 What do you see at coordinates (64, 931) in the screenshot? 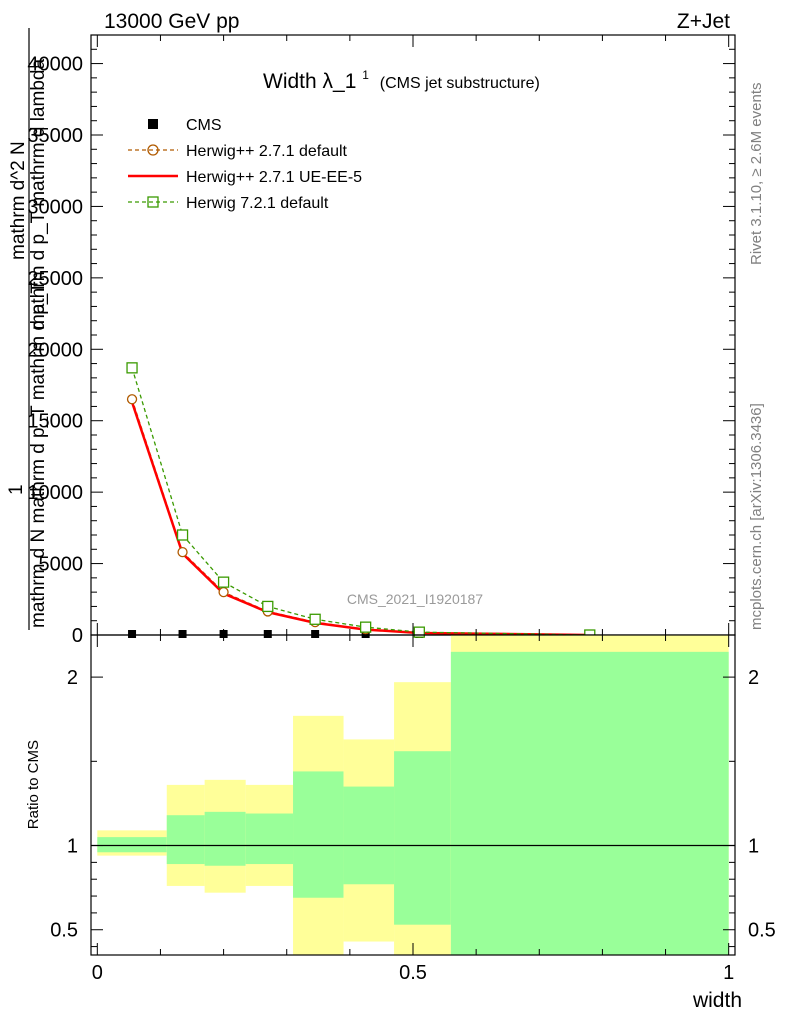
I see `ratio-y-tick-label: 0.5` at bounding box center [64, 931].